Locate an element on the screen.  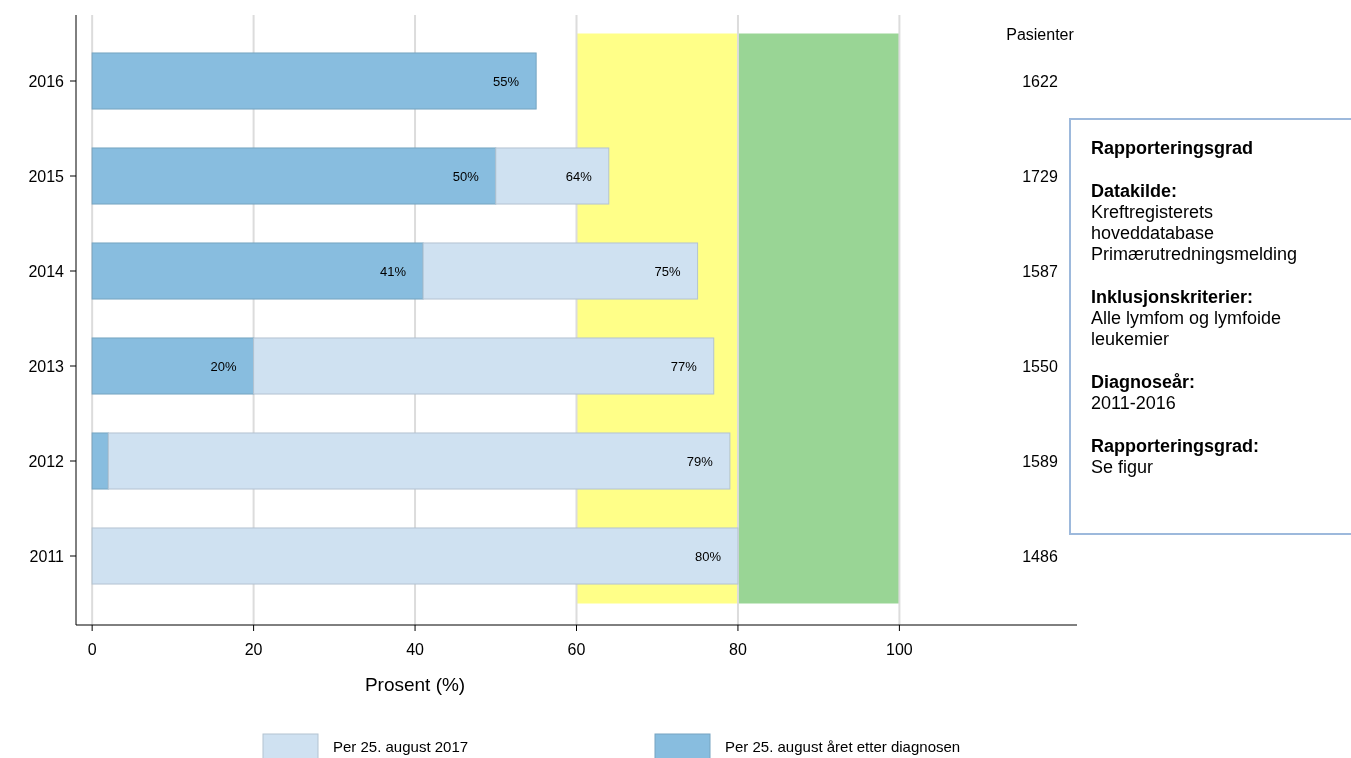
total-label: 79% is located at coordinates (700, 461).